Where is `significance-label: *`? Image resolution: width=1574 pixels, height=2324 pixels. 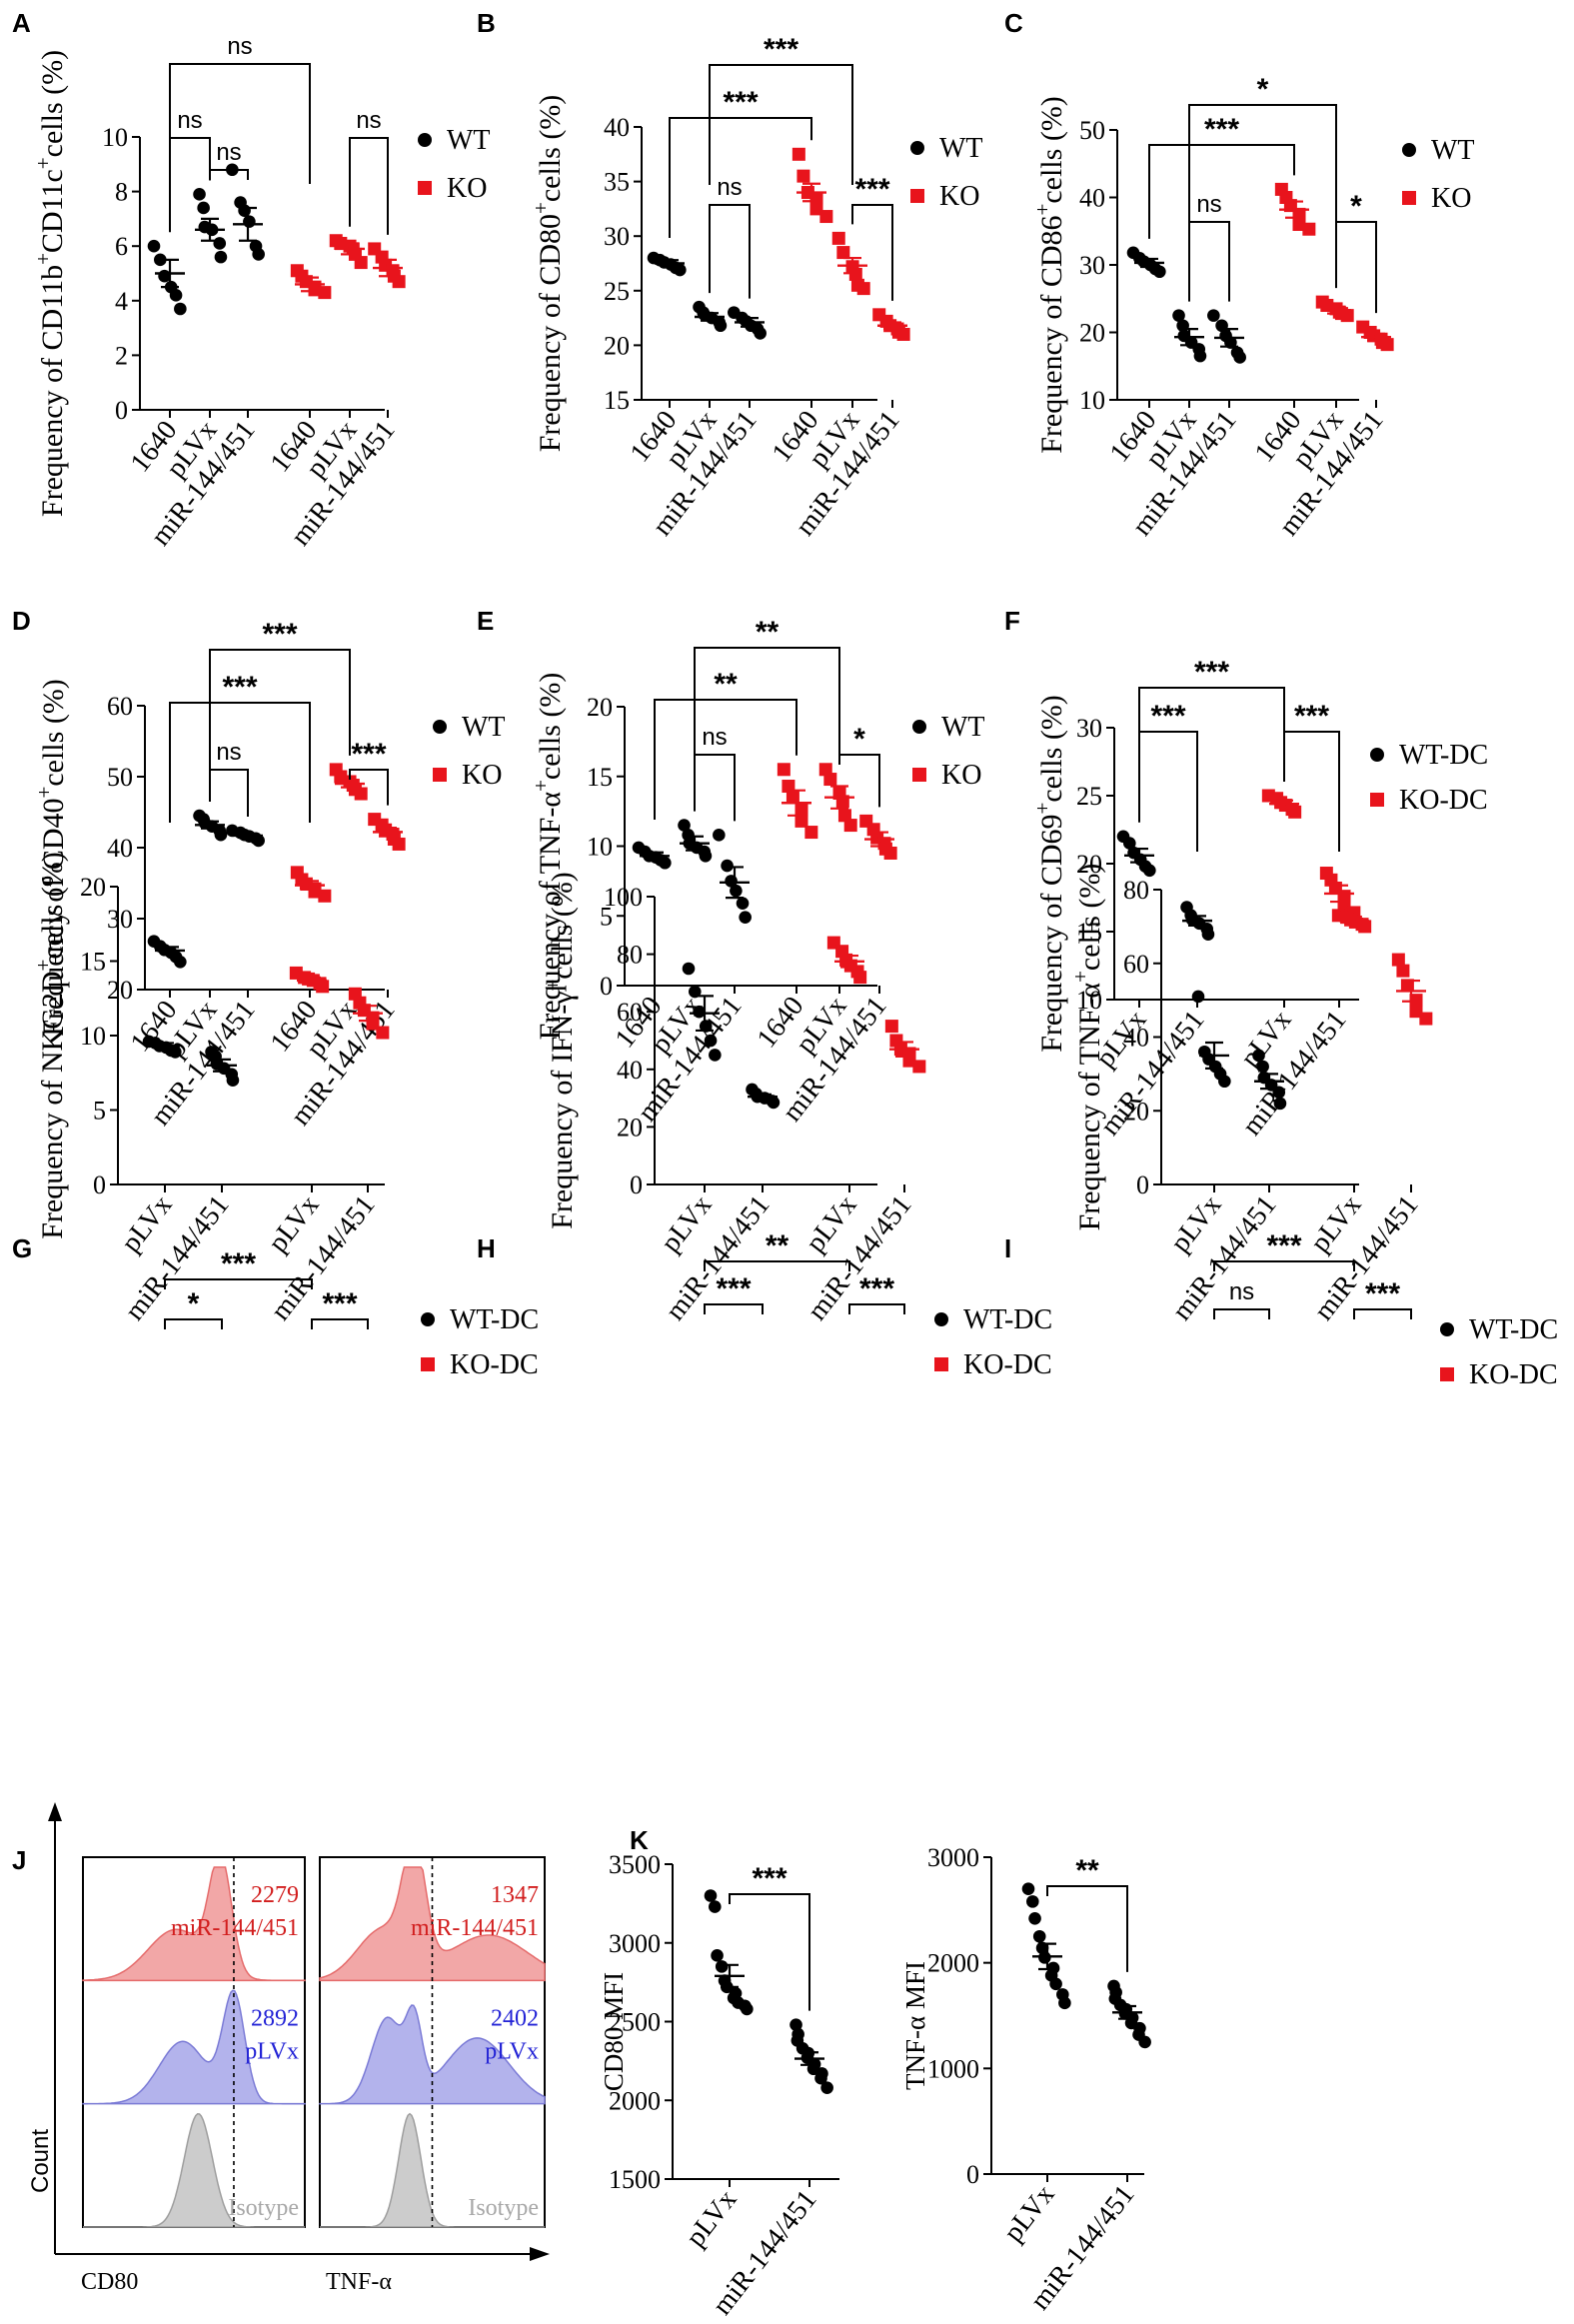 significance-label: * is located at coordinates (1356, 206).